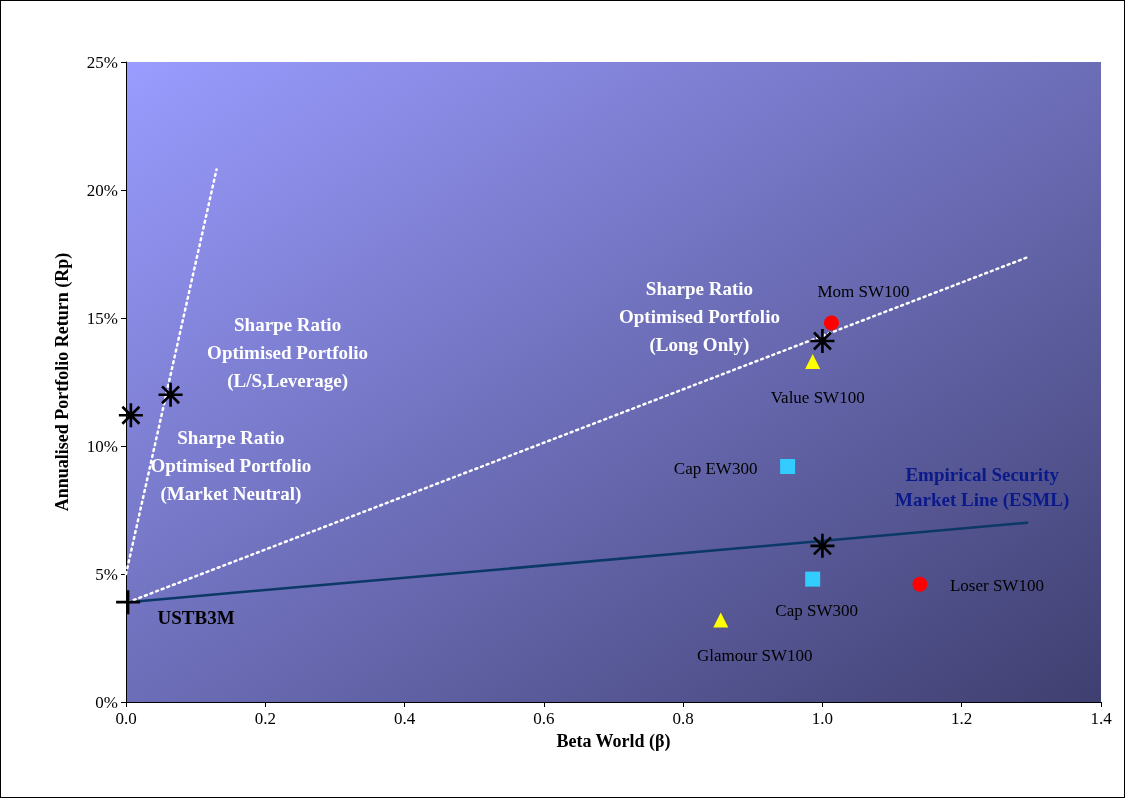 The width and height of the screenshot is (1125, 798). I want to click on y-tick-label: 20%, so click(102, 190).